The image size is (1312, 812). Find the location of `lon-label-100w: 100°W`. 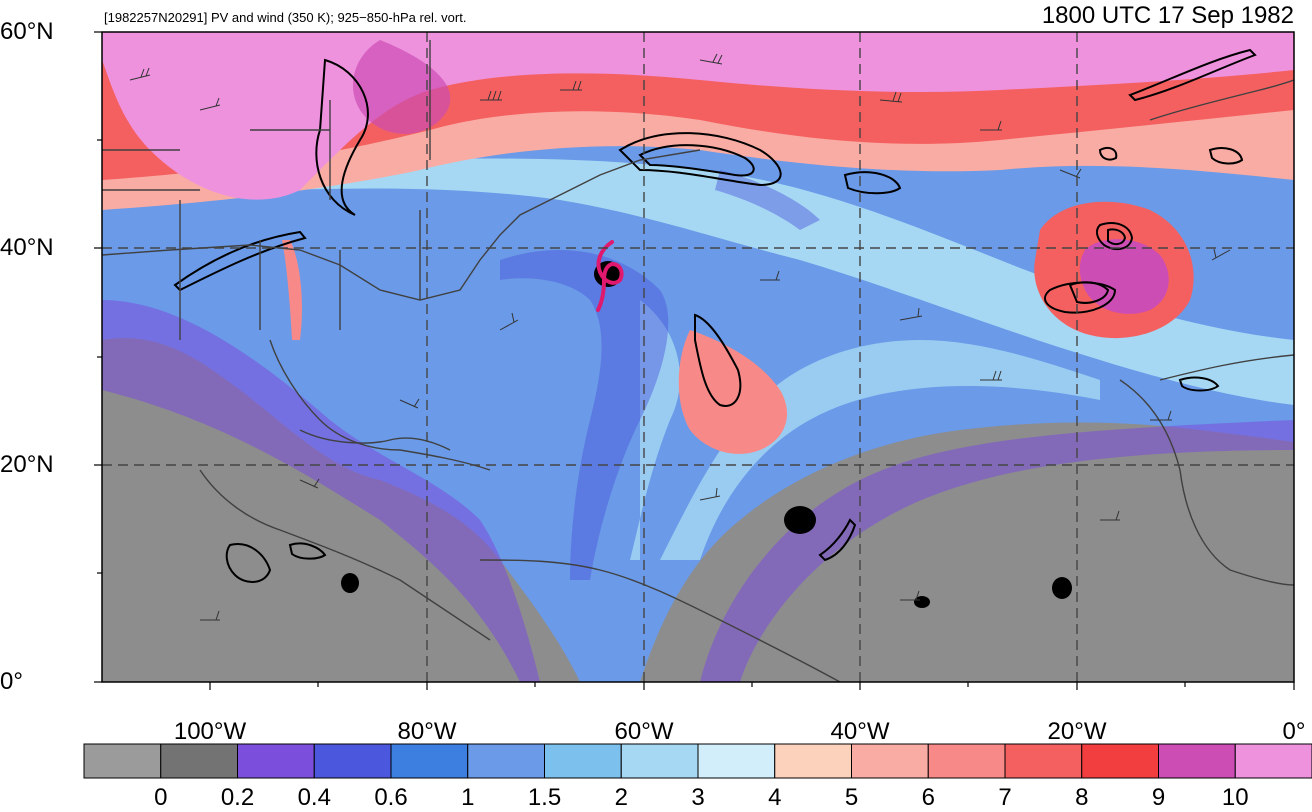

lon-label-100w: 100°W is located at coordinates (210, 731).